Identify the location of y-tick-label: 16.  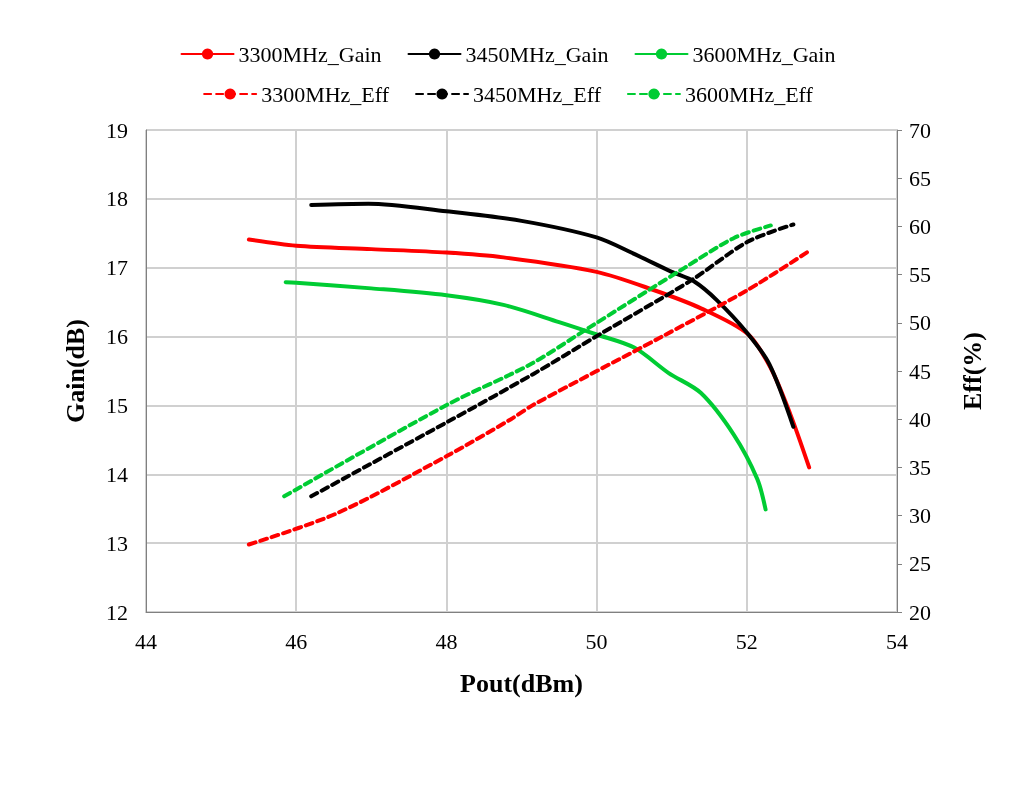
(117, 337).